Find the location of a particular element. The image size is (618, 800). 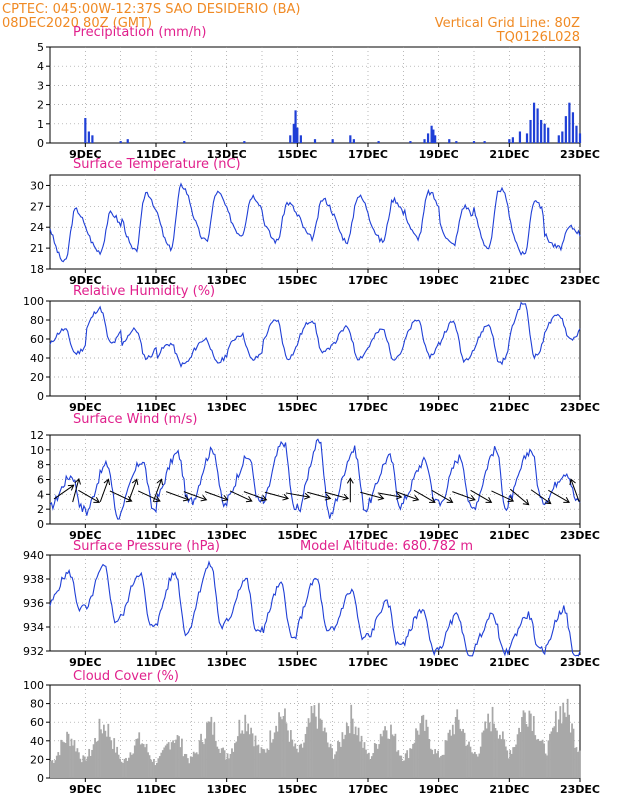

panel-title: Surface Temperature (nC) is located at coordinates (157, 164).